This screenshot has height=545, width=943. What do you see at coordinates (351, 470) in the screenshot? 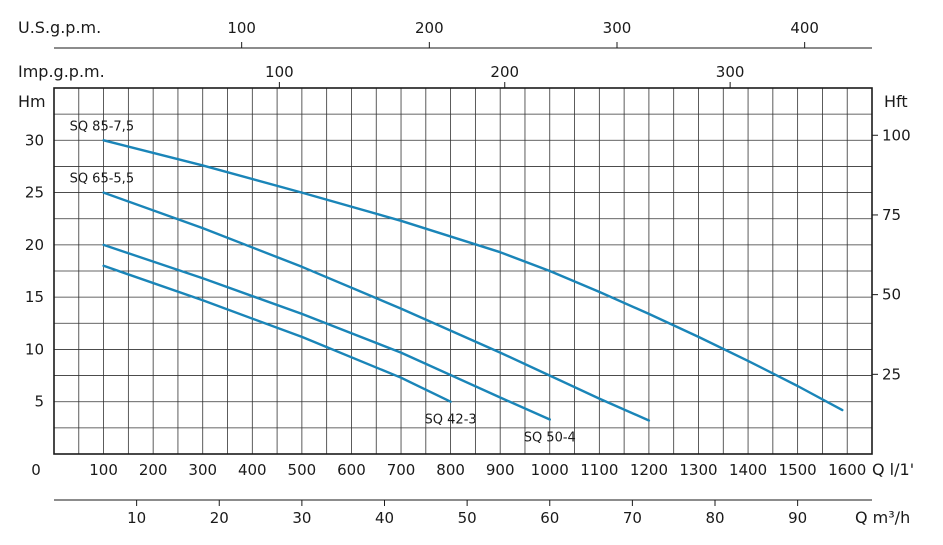
I see `x-primary-tick-label: 600` at bounding box center [351, 470].